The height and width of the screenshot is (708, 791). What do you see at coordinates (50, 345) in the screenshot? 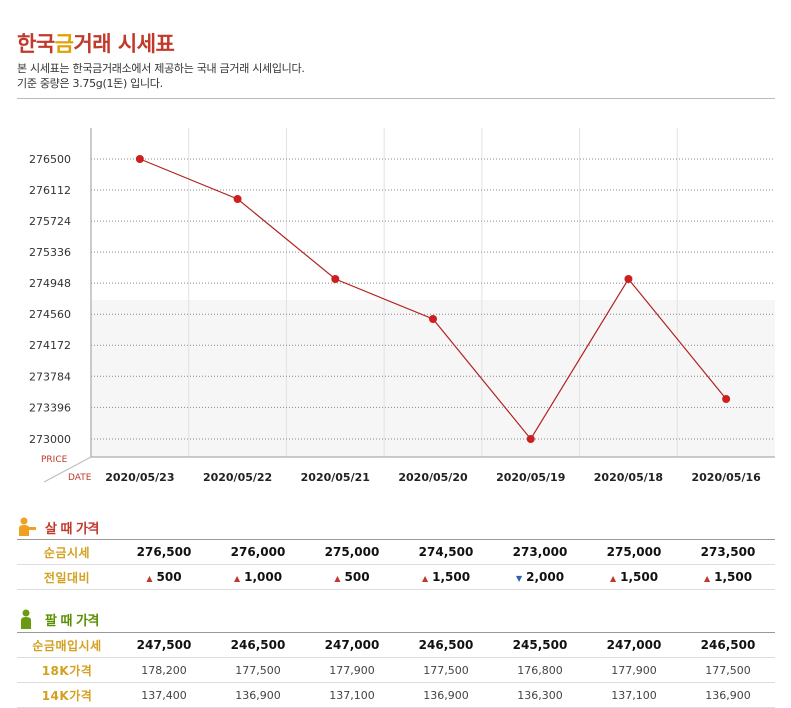
I see `y-tick-label: 274172` at bounding box center [50, 345].